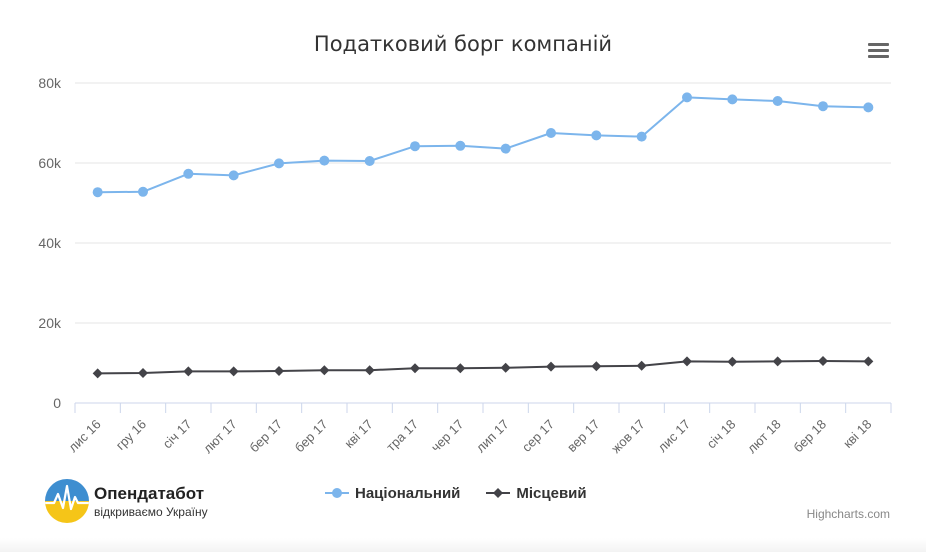 Image resolution: width=926 pixels, height=552 pixels. I want to click on y-tick-label: 40k, so click(50, 243).